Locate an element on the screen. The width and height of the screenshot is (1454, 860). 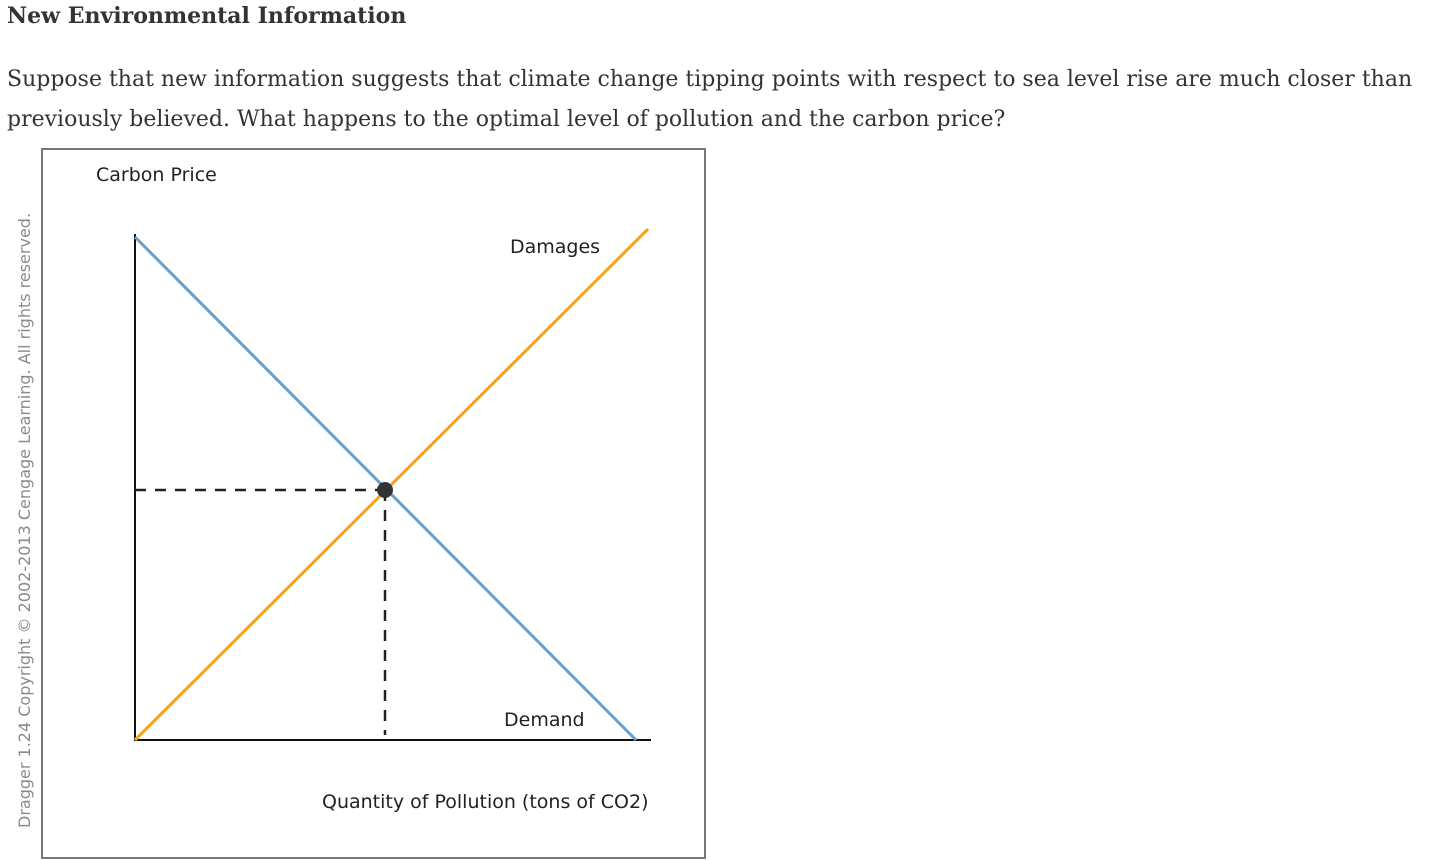
x-axis-label: Quantity of Pollution (tons of CO2) is located at coordinates (485, 802).